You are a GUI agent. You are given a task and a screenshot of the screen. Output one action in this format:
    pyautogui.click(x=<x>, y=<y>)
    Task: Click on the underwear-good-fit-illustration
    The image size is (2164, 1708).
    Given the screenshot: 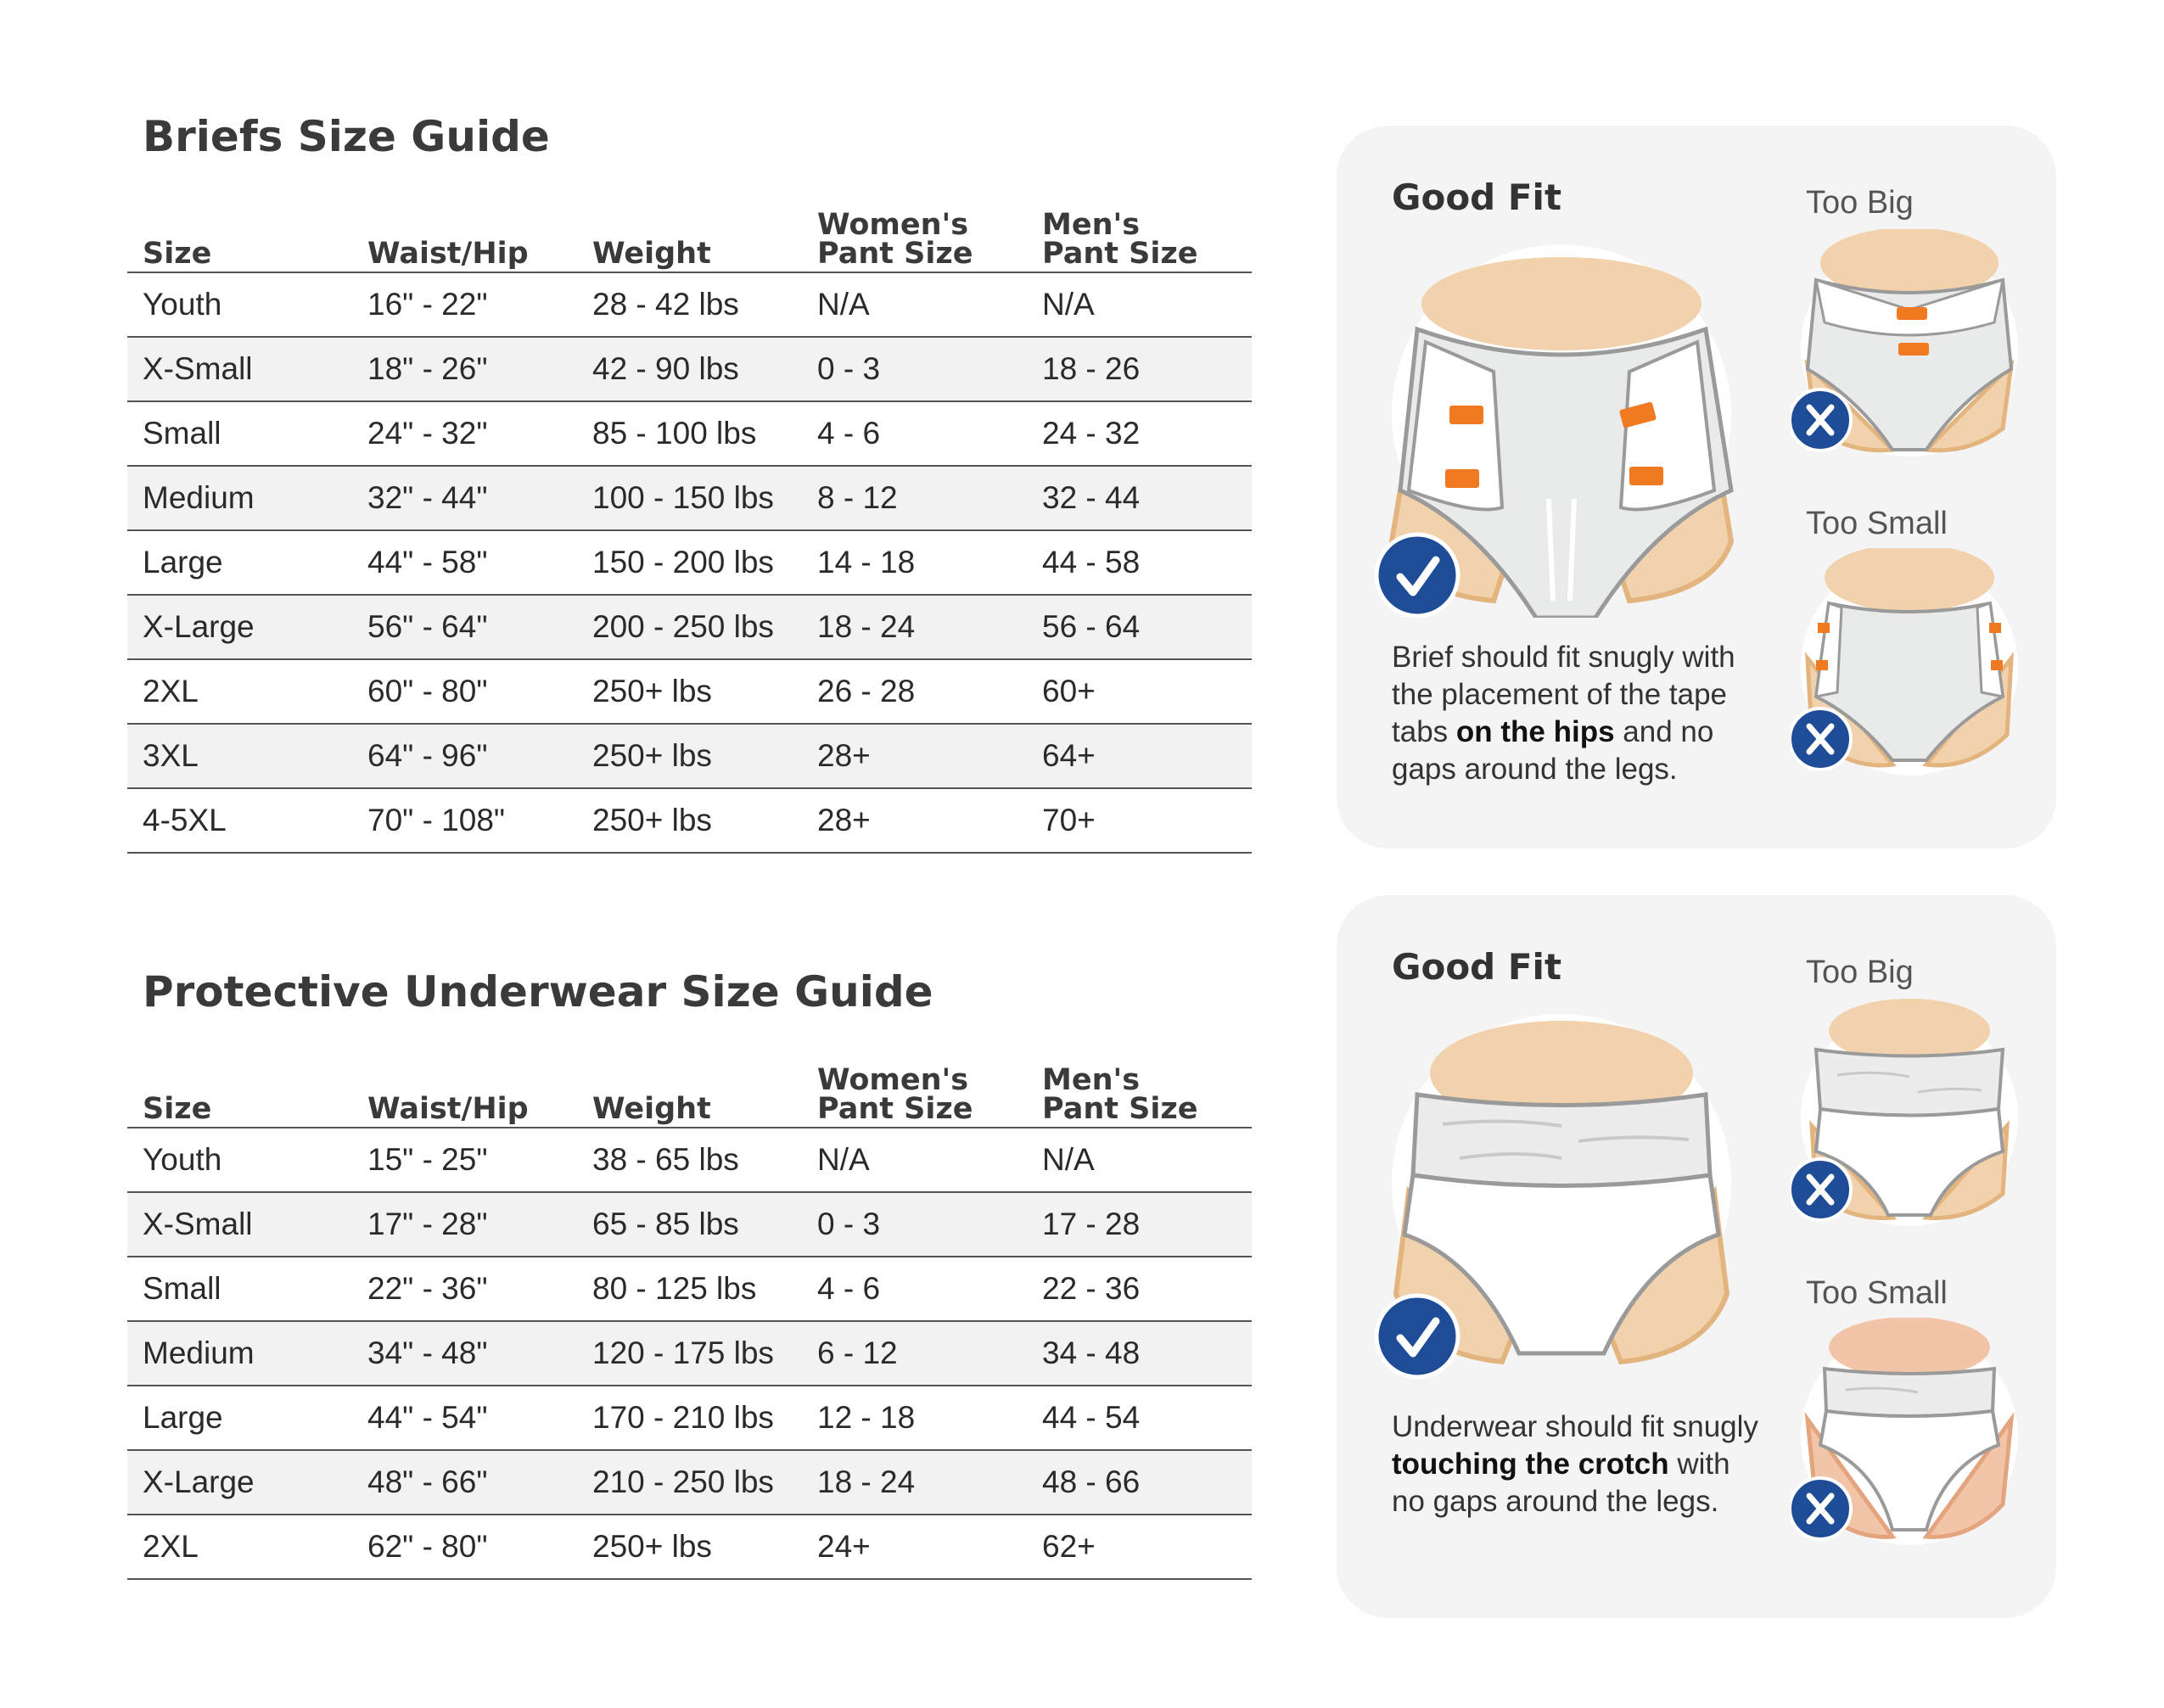 What is the action you would take?
    pyautogui.click(x=1553, y=1197)
    